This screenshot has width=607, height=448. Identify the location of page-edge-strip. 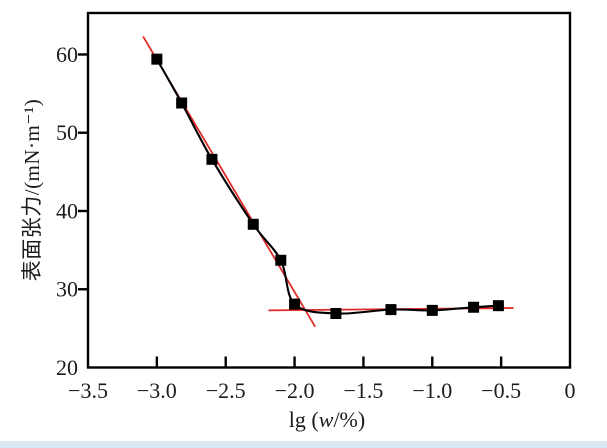
(303, 444).